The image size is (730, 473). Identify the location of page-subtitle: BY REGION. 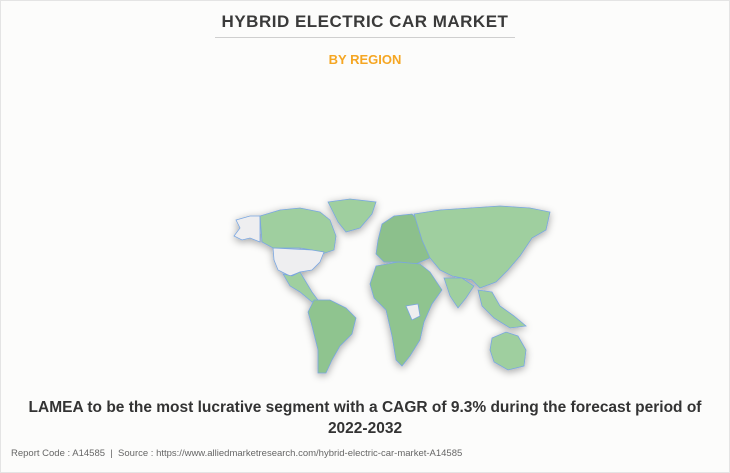
(365, 59).